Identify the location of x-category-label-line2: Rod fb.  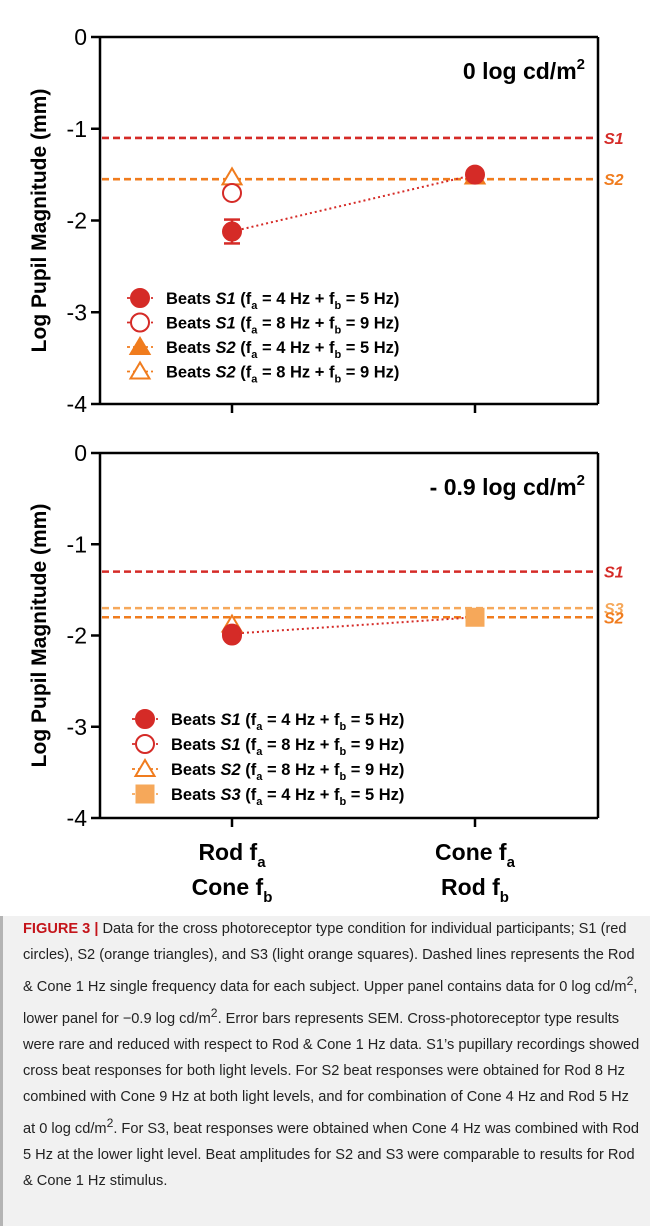
(475, 890).